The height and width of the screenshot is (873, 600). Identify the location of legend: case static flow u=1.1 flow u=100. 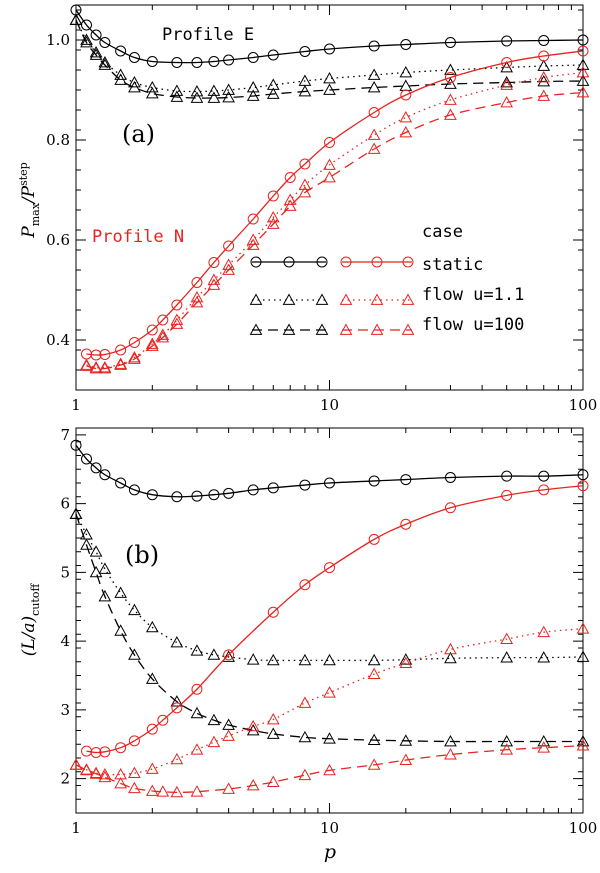
(386, 278).